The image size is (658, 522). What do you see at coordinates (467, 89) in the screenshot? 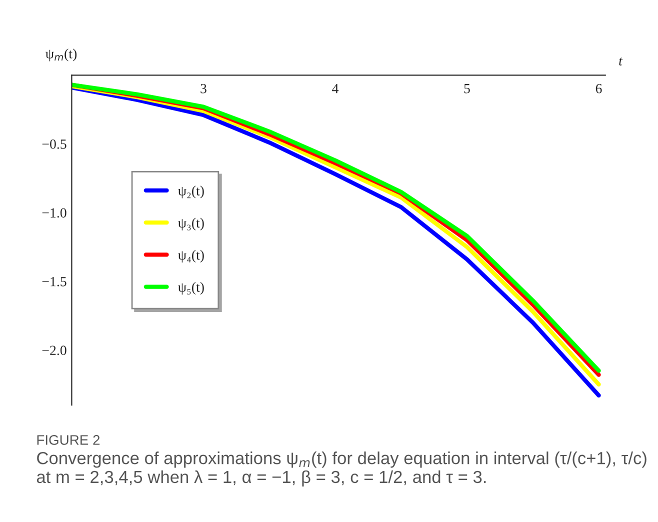
I see `x-tick-label: 5` at bounding box center [467, 89].